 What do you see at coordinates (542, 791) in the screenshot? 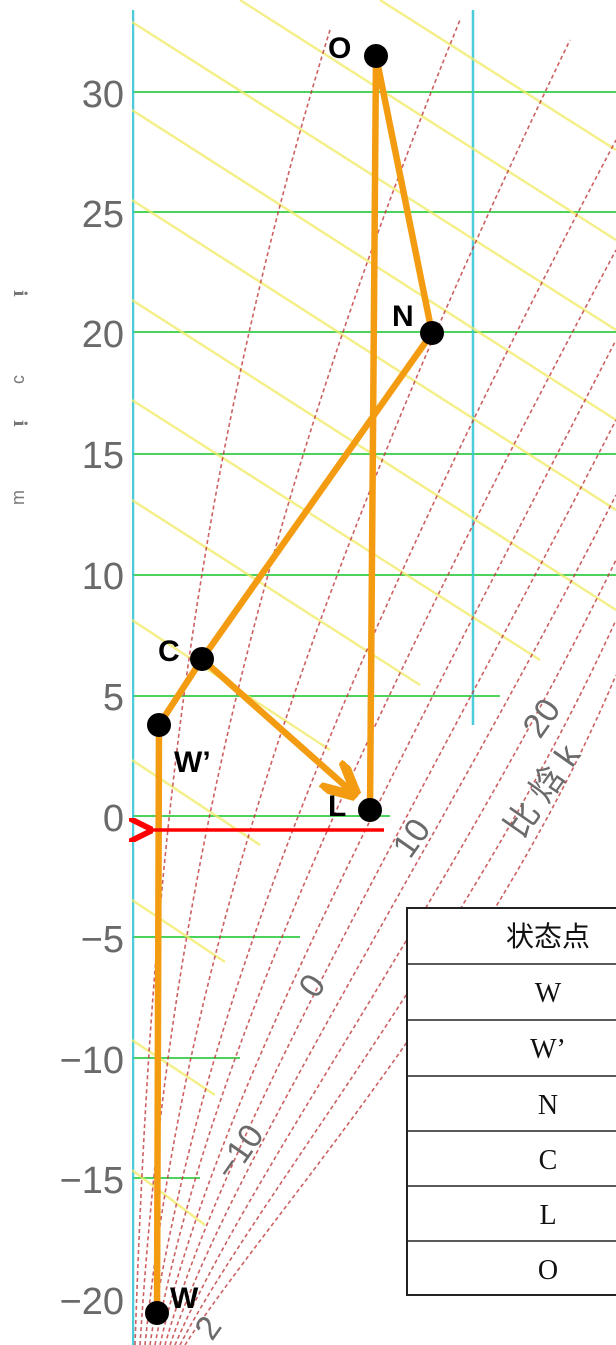
I see `enthalpy-axis-caption: 比 焓 k` at bounding box center [542, 791].